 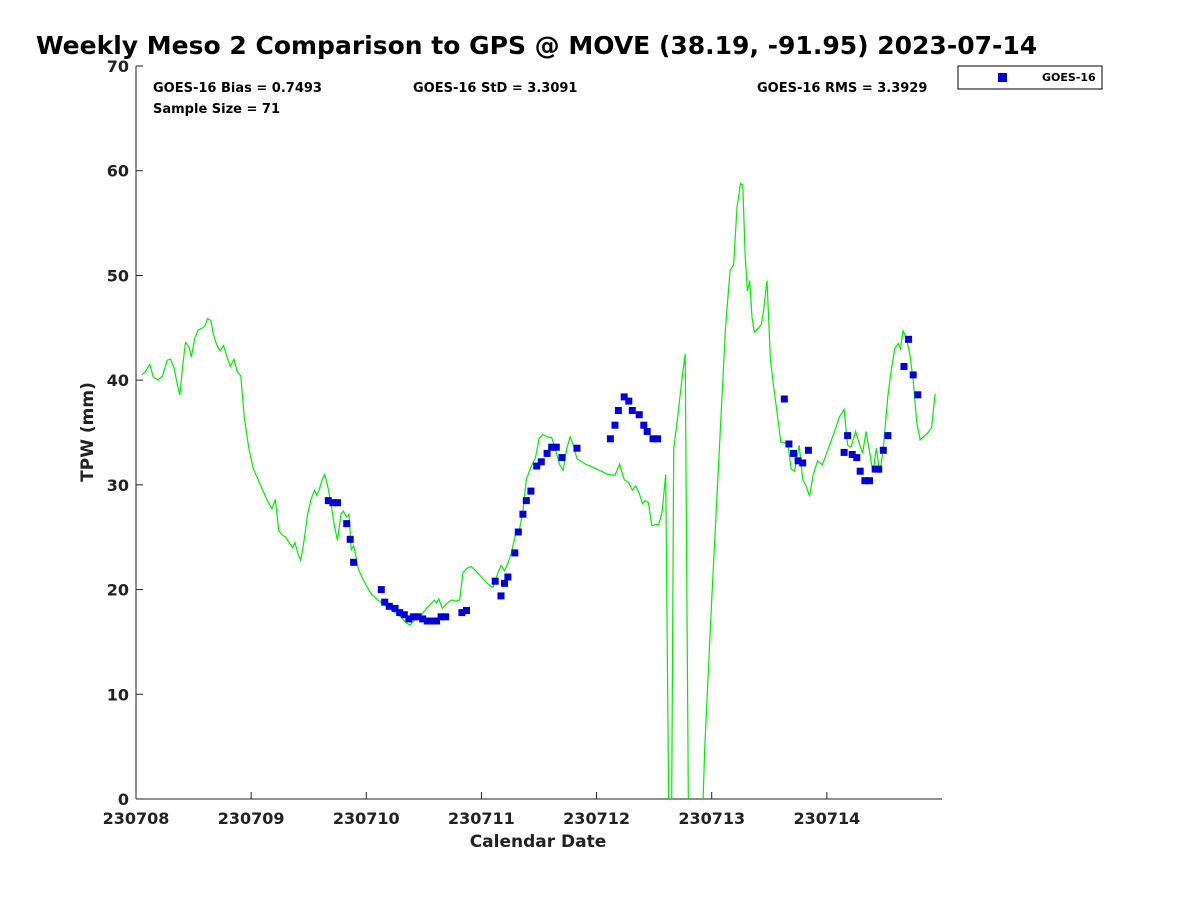 I want to click on legend: GOES-16, so click(x=1030, y=77).